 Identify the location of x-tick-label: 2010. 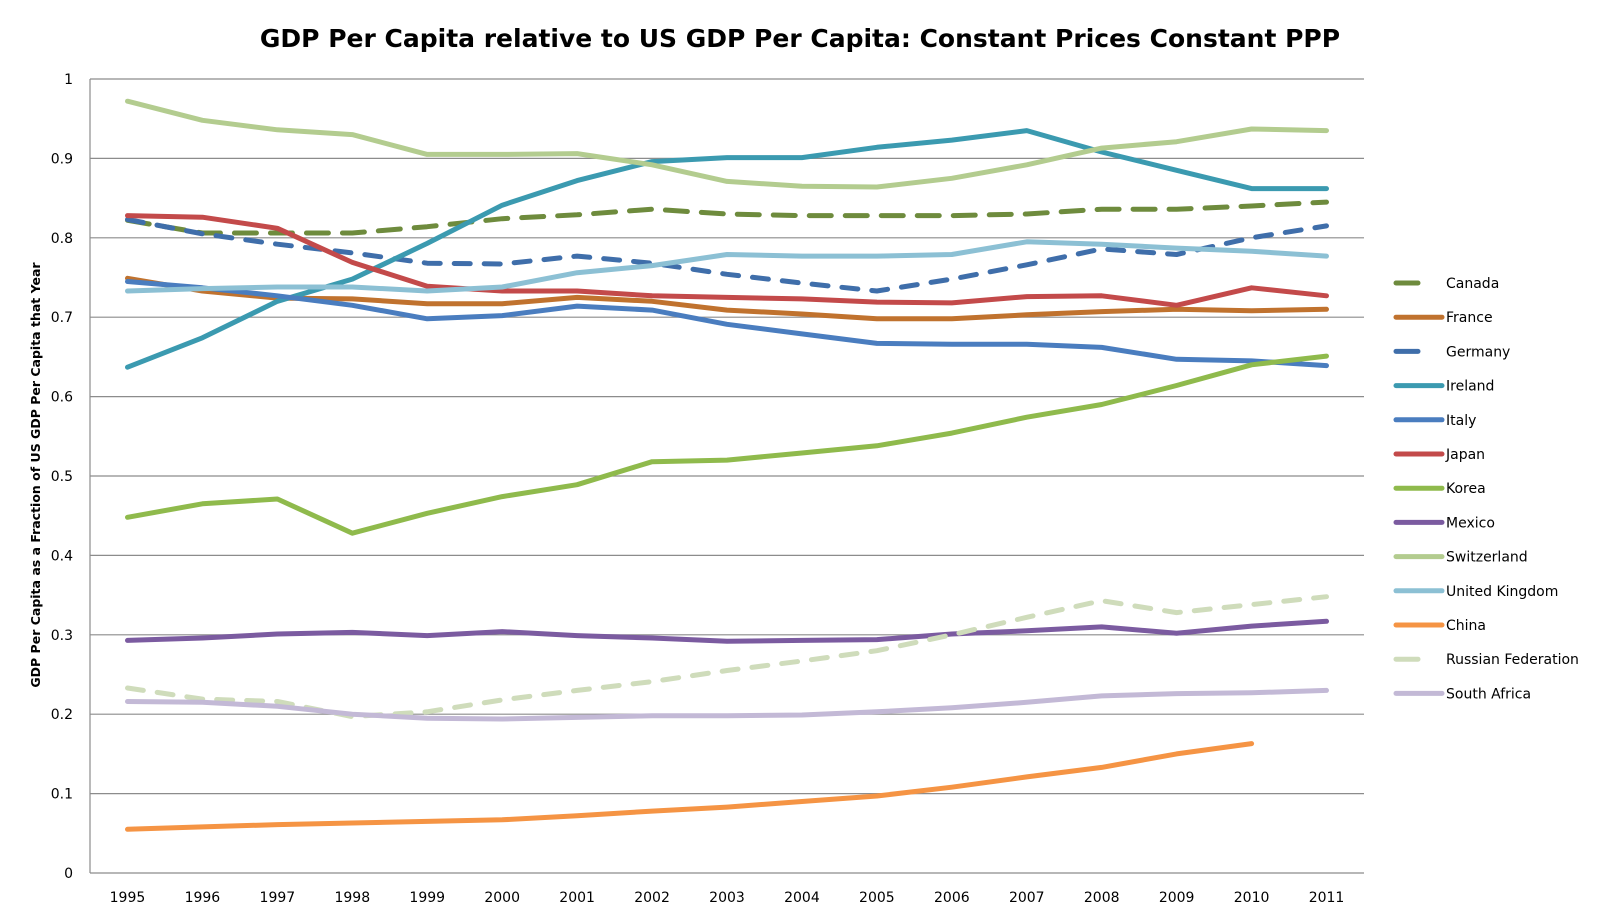
(1252, 898).